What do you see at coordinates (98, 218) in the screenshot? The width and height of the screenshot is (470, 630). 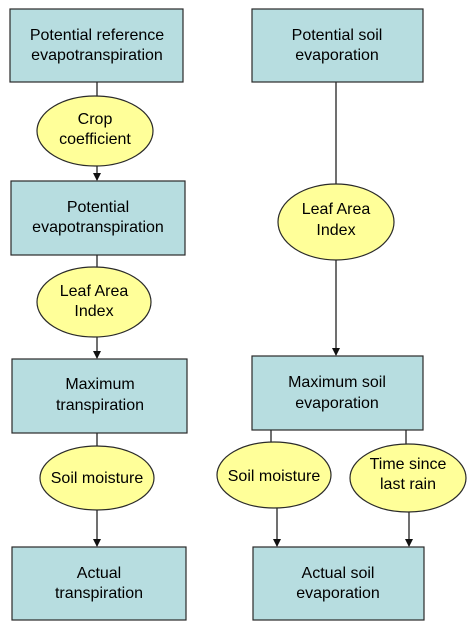 I see `node-potential-et: Potential evapotranspiration` at bounding box center [98, 218].